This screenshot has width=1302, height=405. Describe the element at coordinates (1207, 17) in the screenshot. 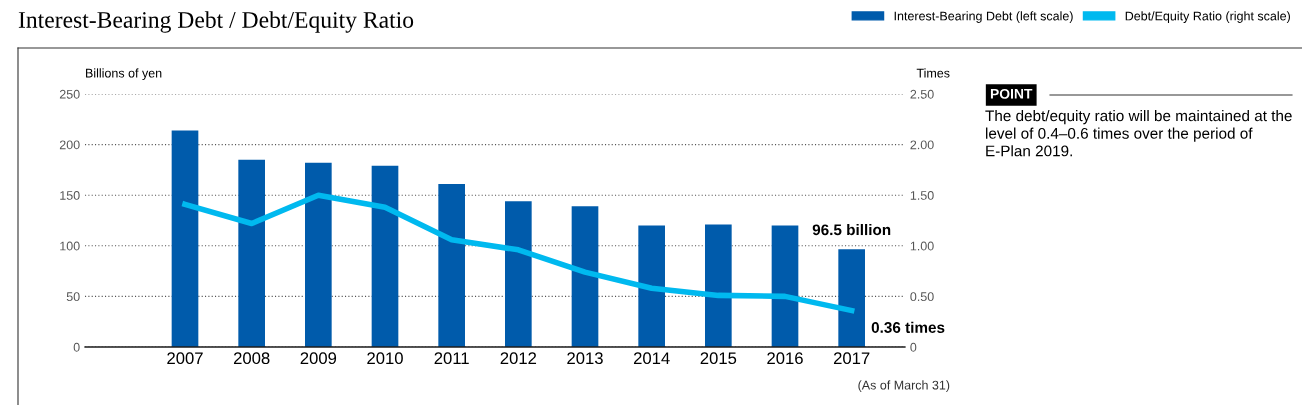

I see `legend-label: Debt/Equity Ratio (right scale)` at that location.